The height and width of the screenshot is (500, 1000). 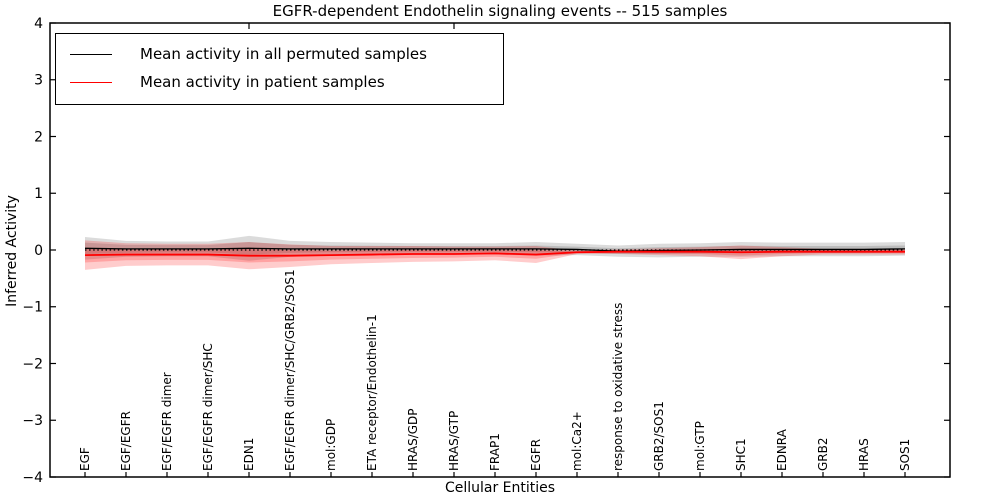 I want to click on x-axis-title: Cellular Entities, so click(x=500, y=488).